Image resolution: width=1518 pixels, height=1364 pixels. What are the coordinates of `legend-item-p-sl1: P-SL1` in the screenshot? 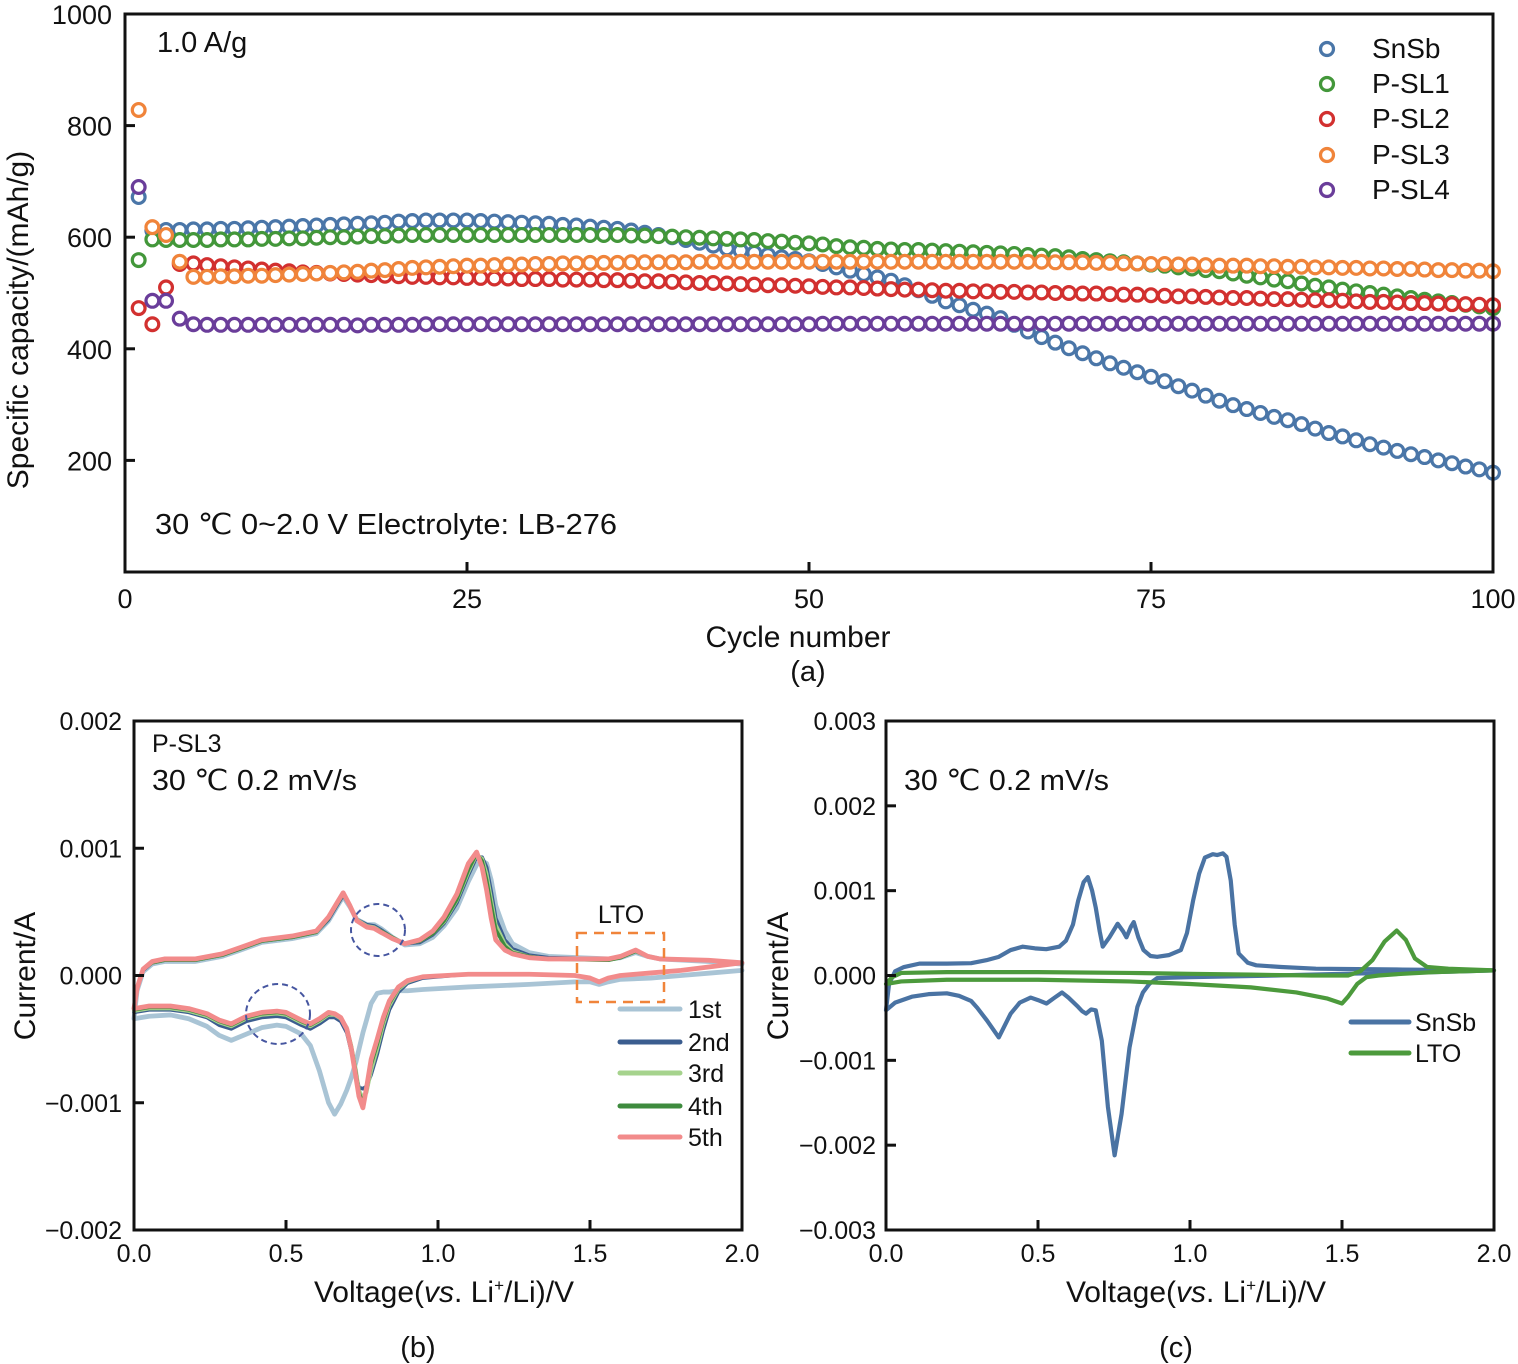 It's located at (1384, 83).